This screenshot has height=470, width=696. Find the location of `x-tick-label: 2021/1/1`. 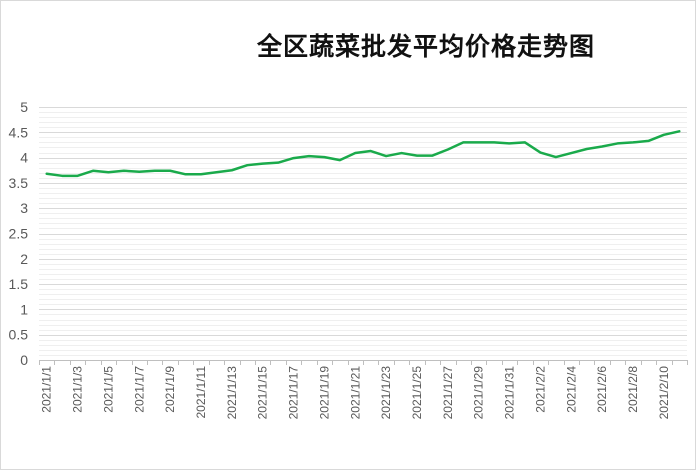

x-tick-label: 2021/1/1 is located at coordinates (47, 389).